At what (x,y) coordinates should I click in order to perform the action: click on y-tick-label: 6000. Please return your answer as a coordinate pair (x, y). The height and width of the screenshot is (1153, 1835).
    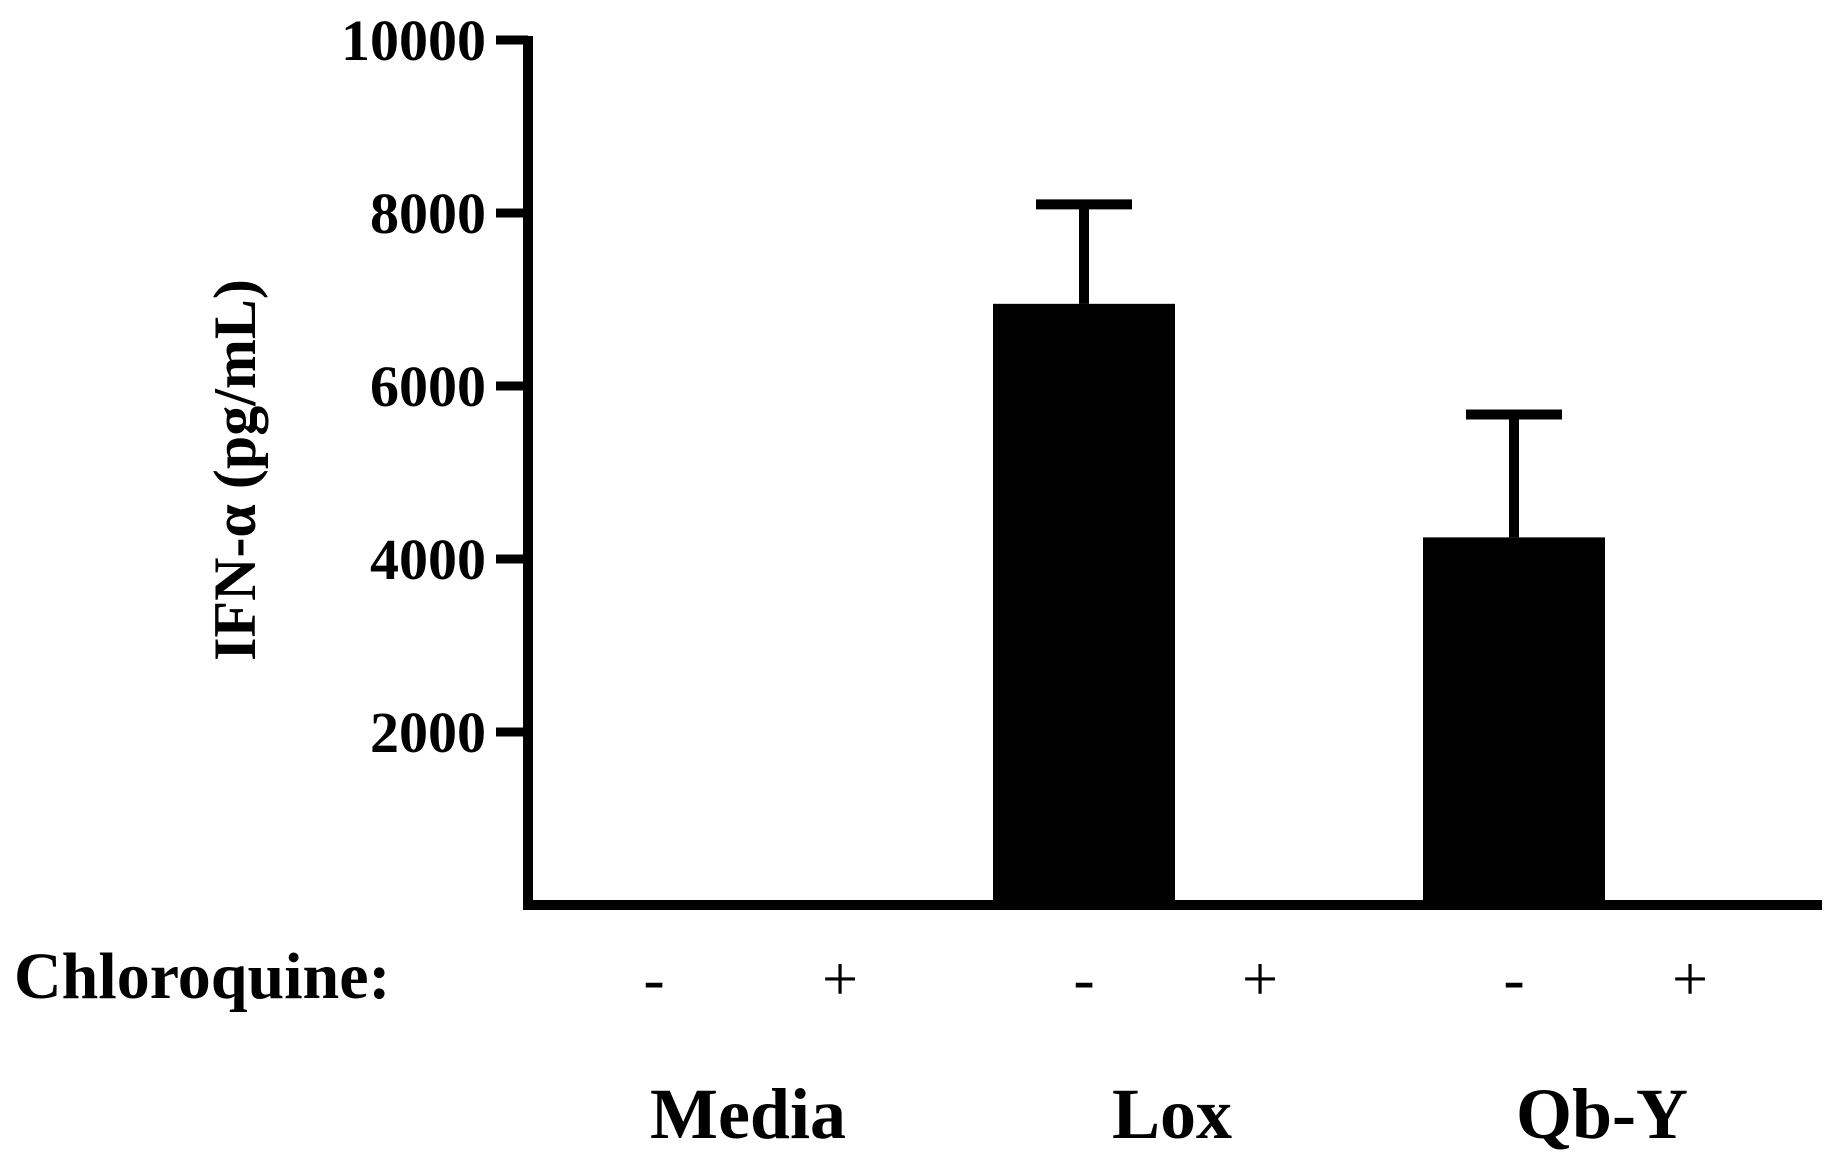
    Looking at the image, I should click on (428, 386).